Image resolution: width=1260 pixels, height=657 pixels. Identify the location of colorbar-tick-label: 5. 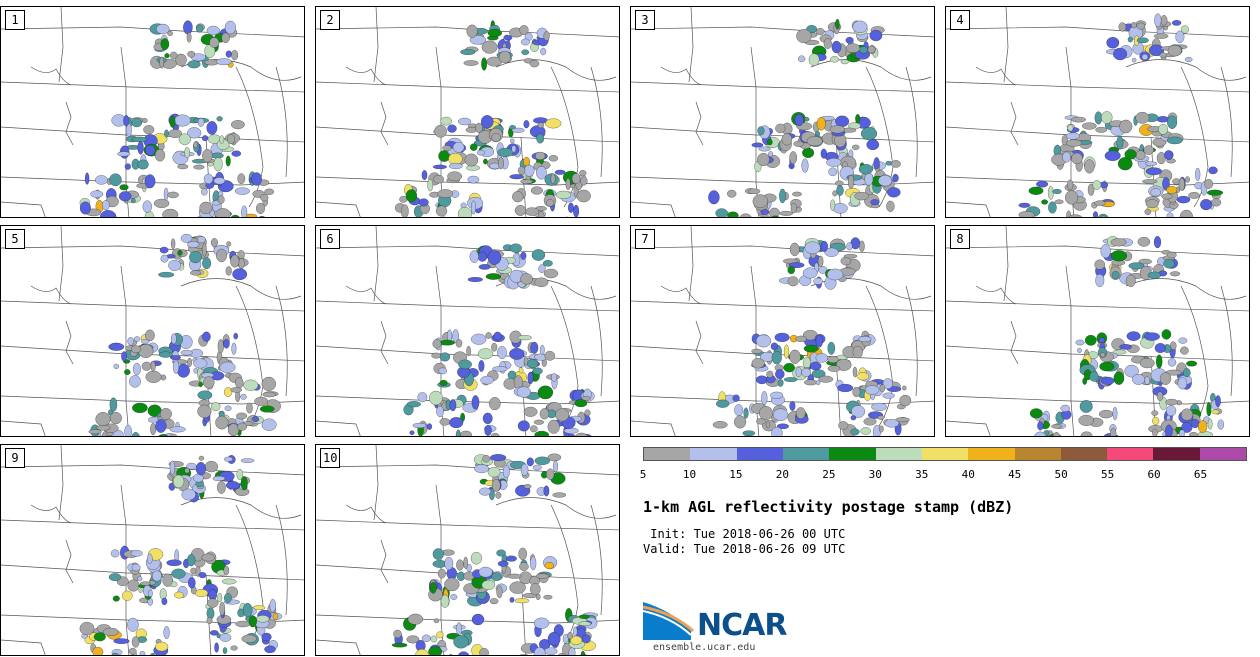
(643, 474).